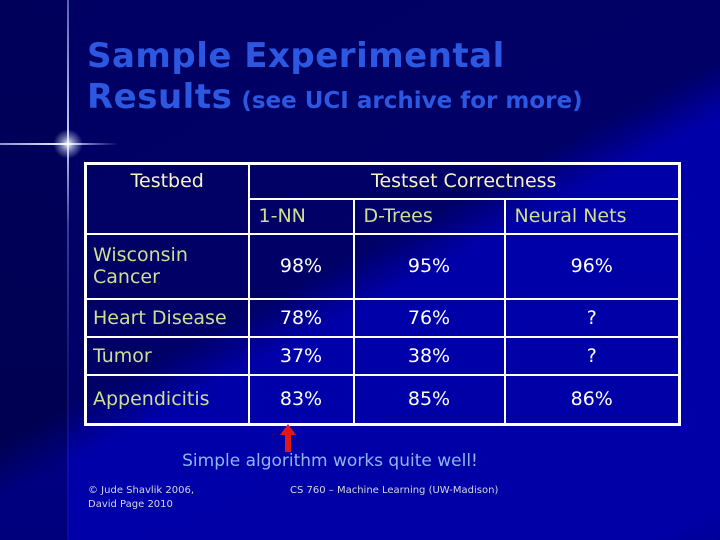  What do you see at coordinates (394, 490) in the screenshot?
I see `footer-course-label: CS 760 – Machine Learning (UW-Madison)` at bounding box center [394, 490].